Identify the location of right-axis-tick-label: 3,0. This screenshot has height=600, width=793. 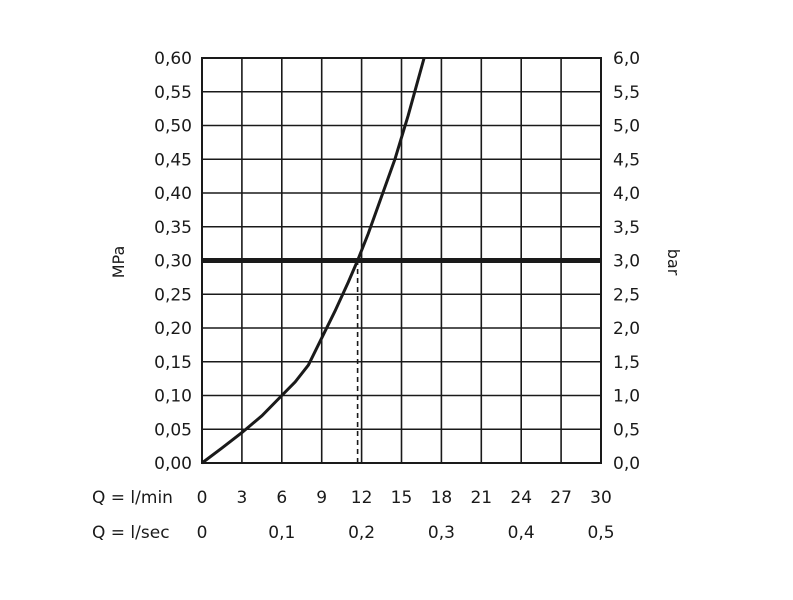
(626, 262).